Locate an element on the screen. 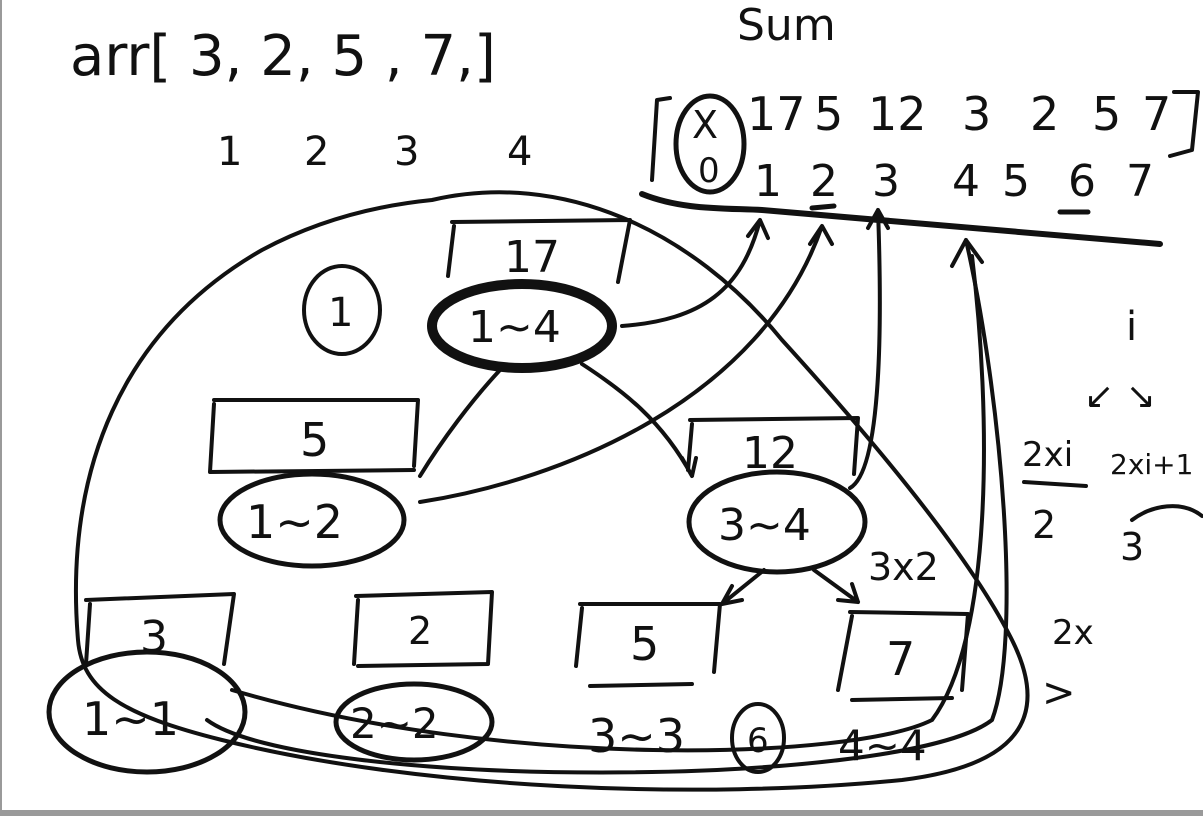 This screenshot has height=816, width=1203. note-example-left: 2 is located at coordinates (1044, 525).